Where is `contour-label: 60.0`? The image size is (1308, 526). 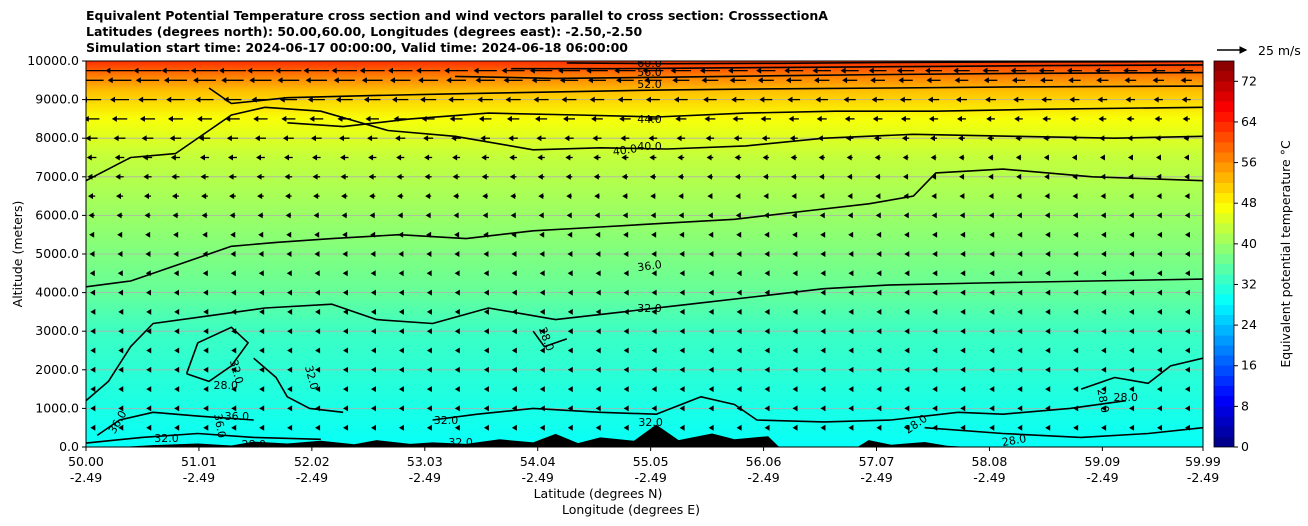 contour-label: 60.0 is located at coordinates (649, 65).